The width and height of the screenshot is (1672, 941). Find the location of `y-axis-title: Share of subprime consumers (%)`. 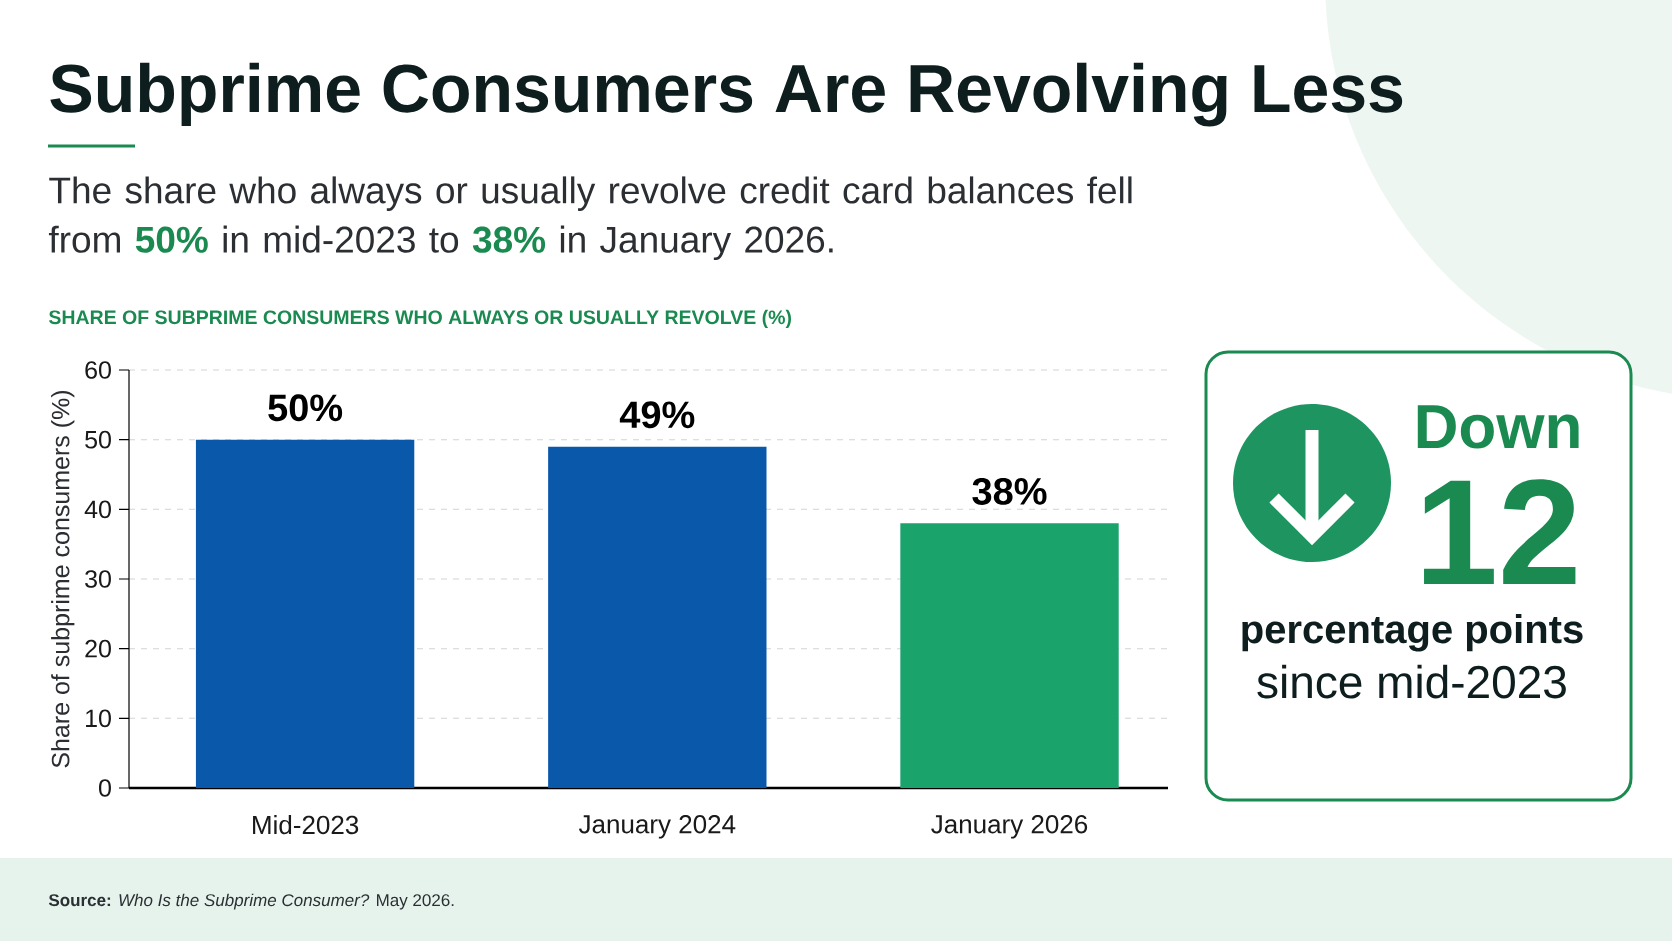

y-axis-title: Share of subprime consumers (%) is located at coordinates (63, 579).